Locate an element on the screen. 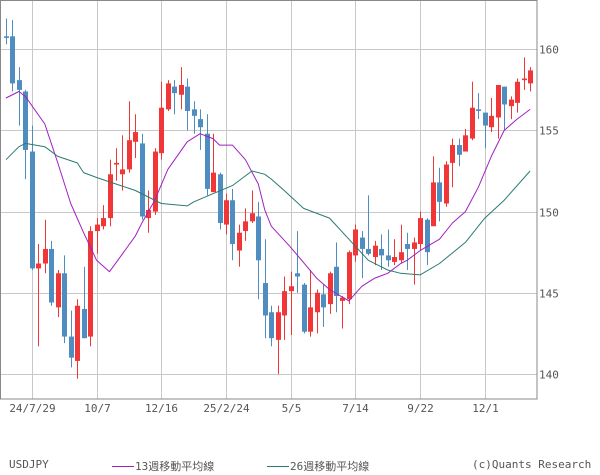 The image size is (600, 475). legend-item-ma26: 26週移動平均線 is located at coordinates (318, 466).